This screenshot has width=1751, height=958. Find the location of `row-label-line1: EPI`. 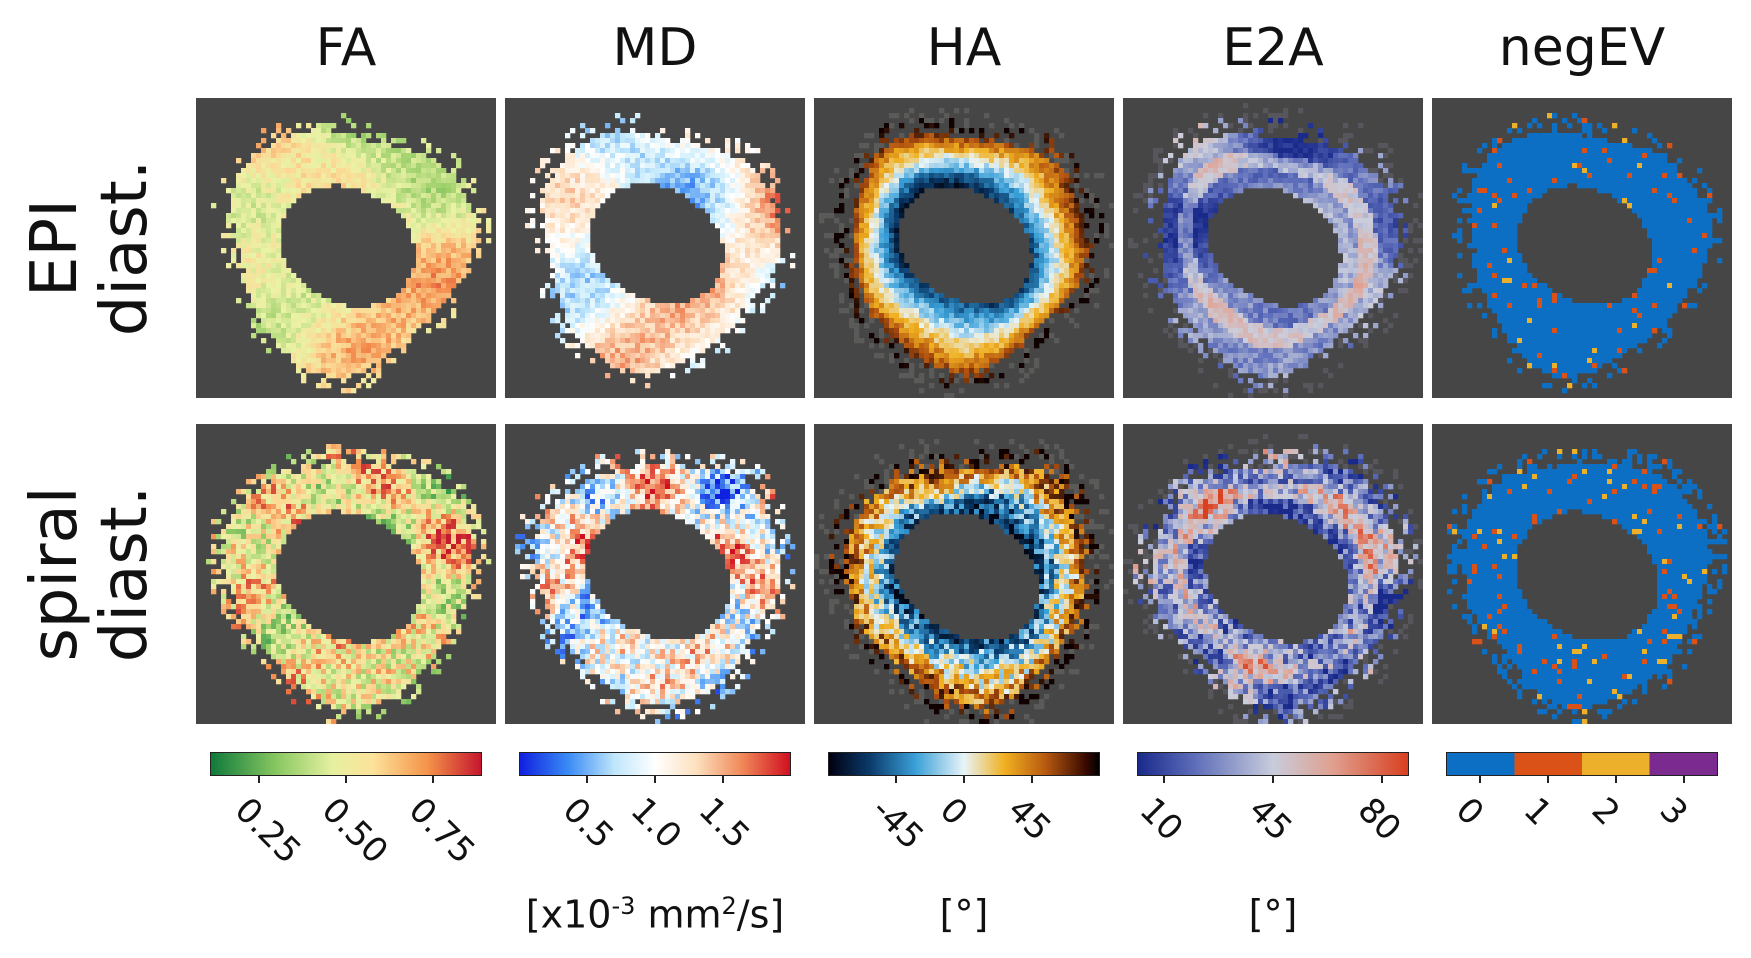

row-label-line1: EPI is located at coordinates (55, 248).